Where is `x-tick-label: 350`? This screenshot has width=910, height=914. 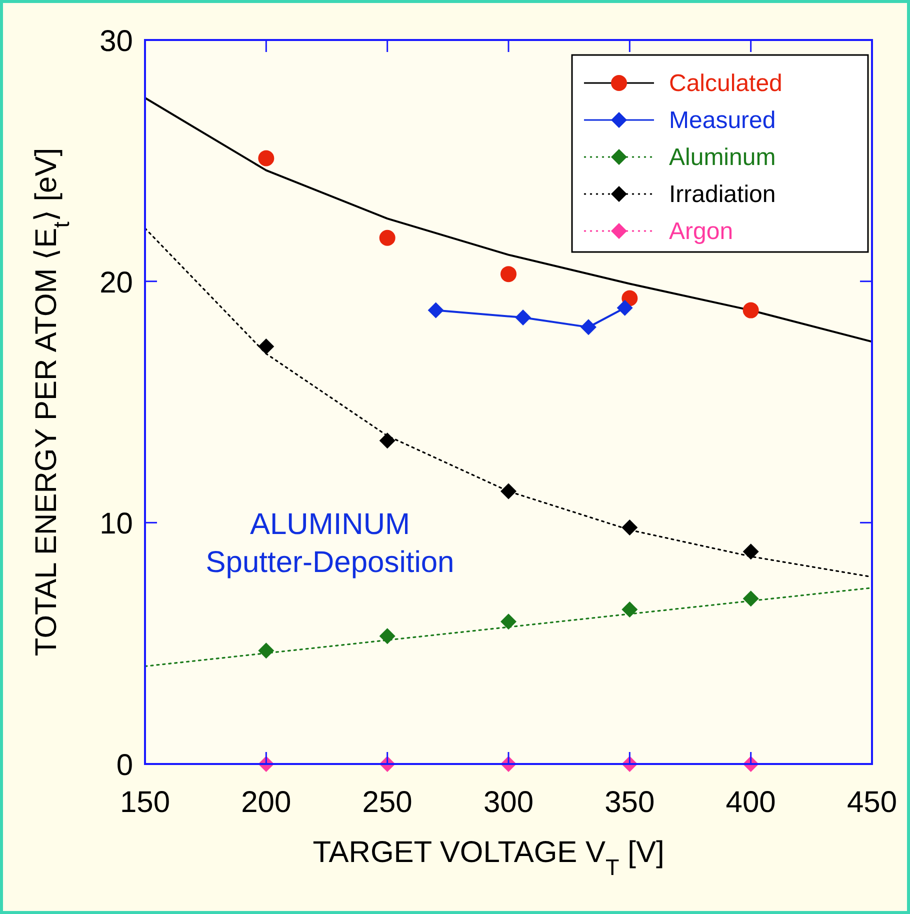
x-tick-label: 350 is located at coordinates (629, 802).